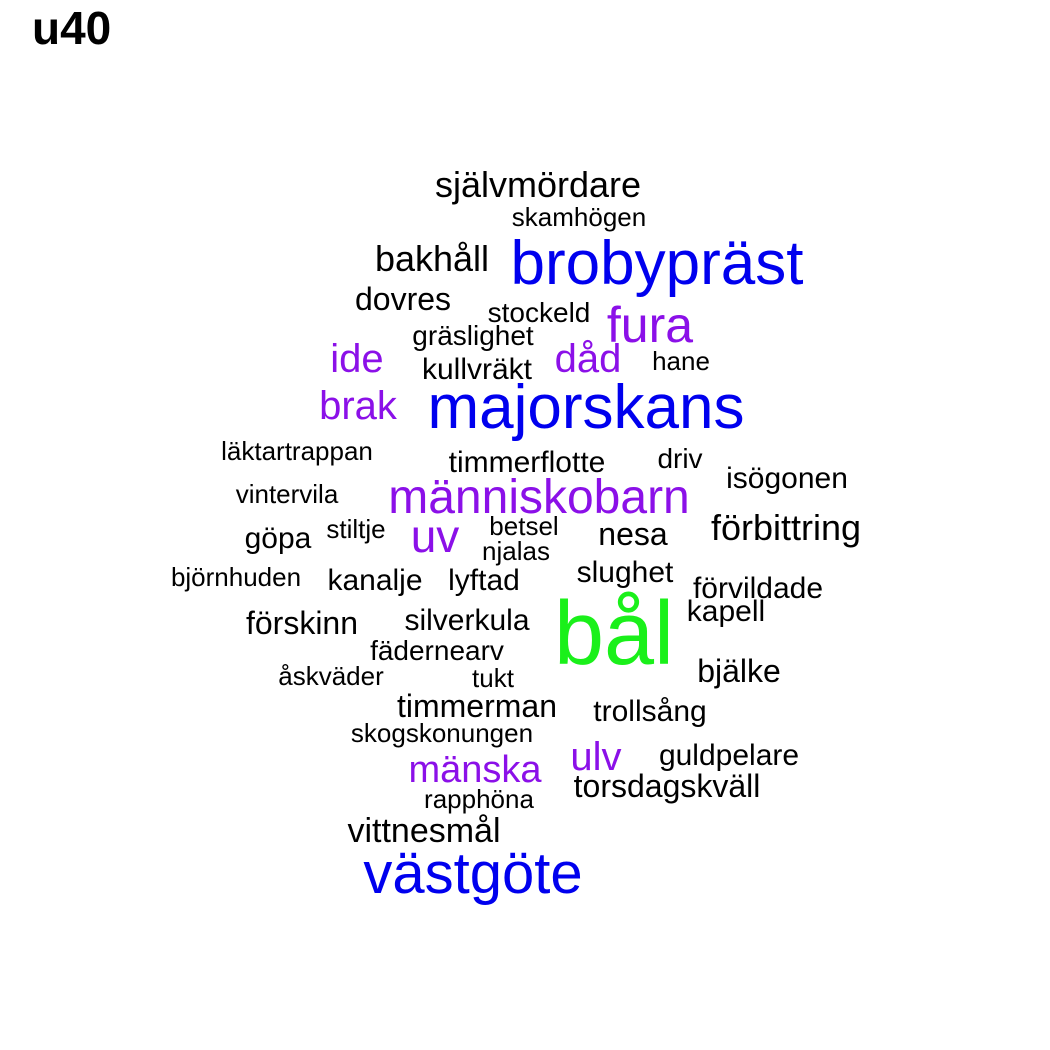  Describe the element at coordinates (236, 577) in the screenshot. I see `word-björnhuden: björnhuden` at that location.